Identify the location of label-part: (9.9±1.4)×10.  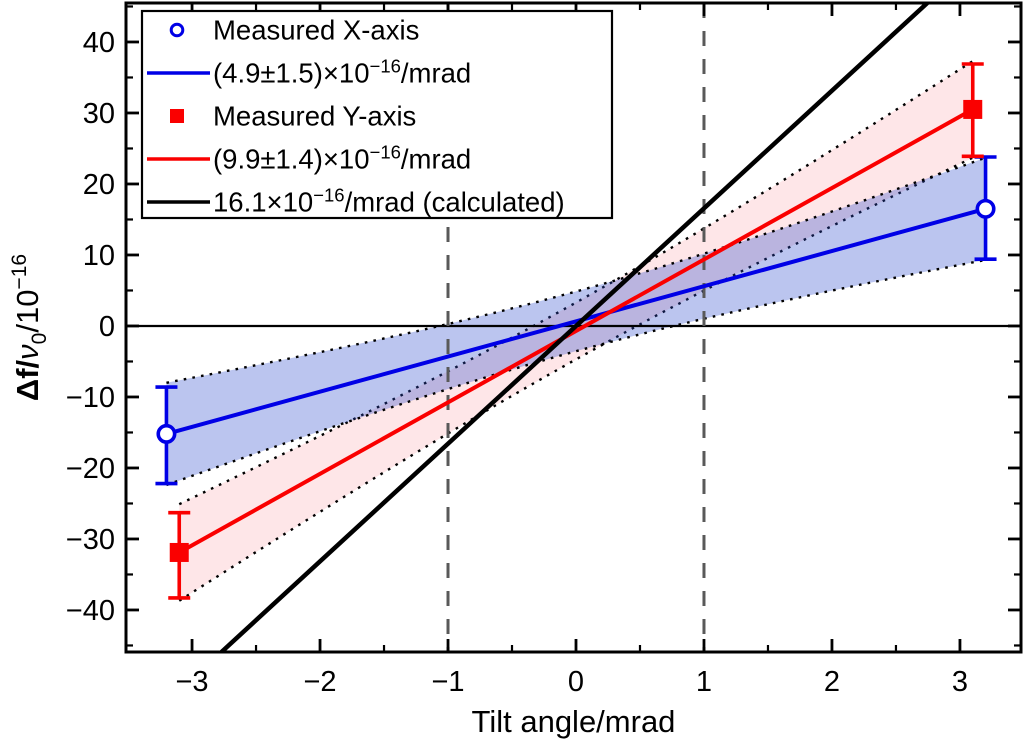
(291, 159).